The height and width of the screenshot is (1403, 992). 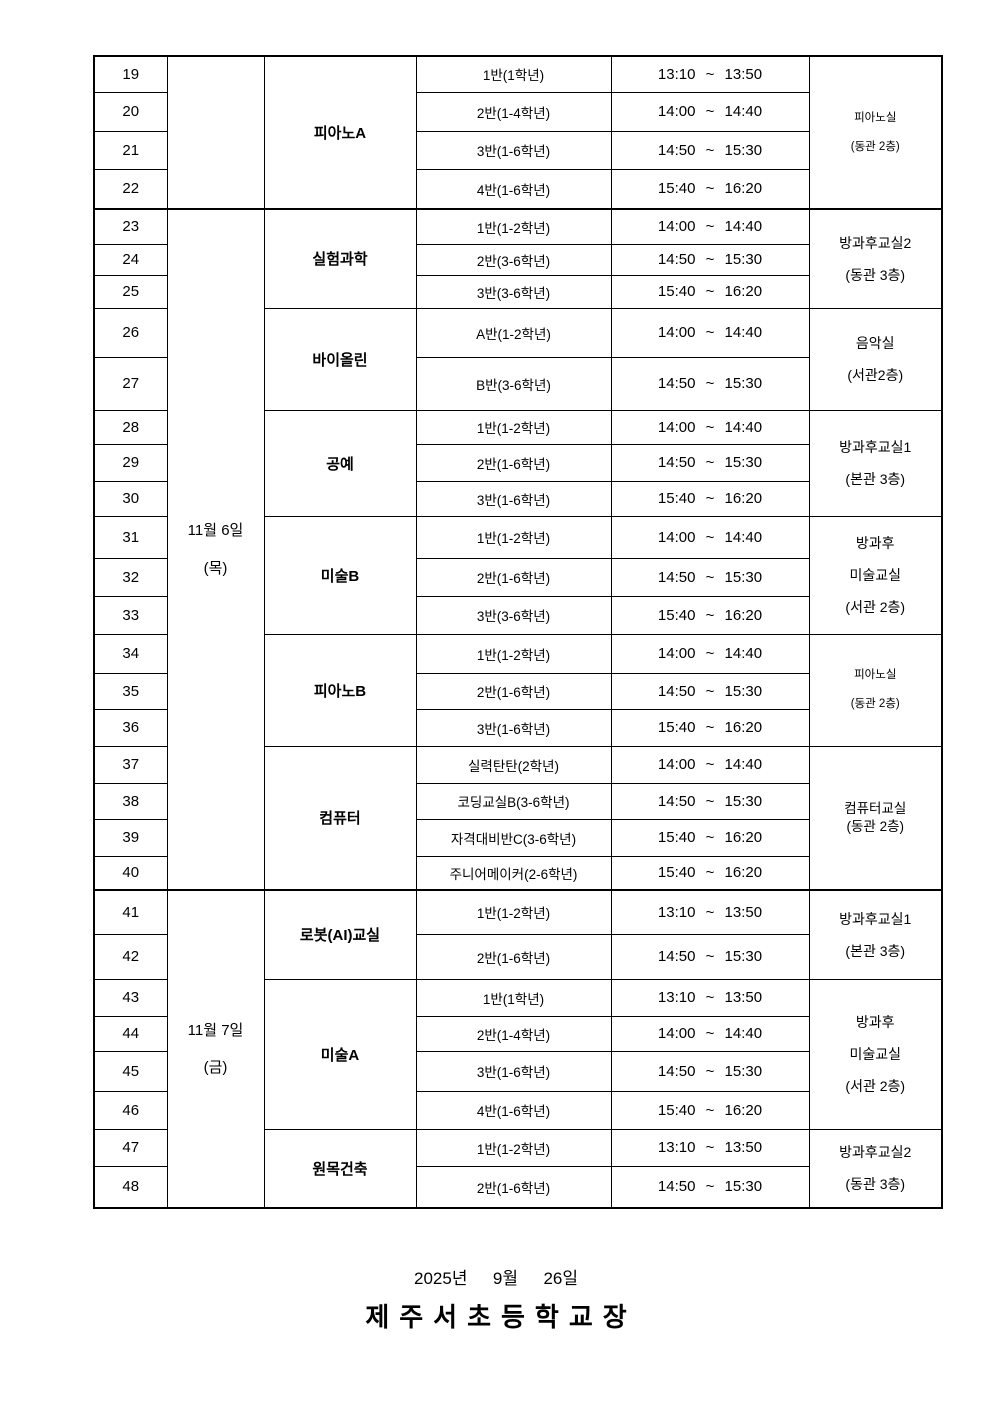 I want to click on table-row: 38 코딩교실B(3-6학년) 14:50 ~ 15:30, so click(x=517, y=801).